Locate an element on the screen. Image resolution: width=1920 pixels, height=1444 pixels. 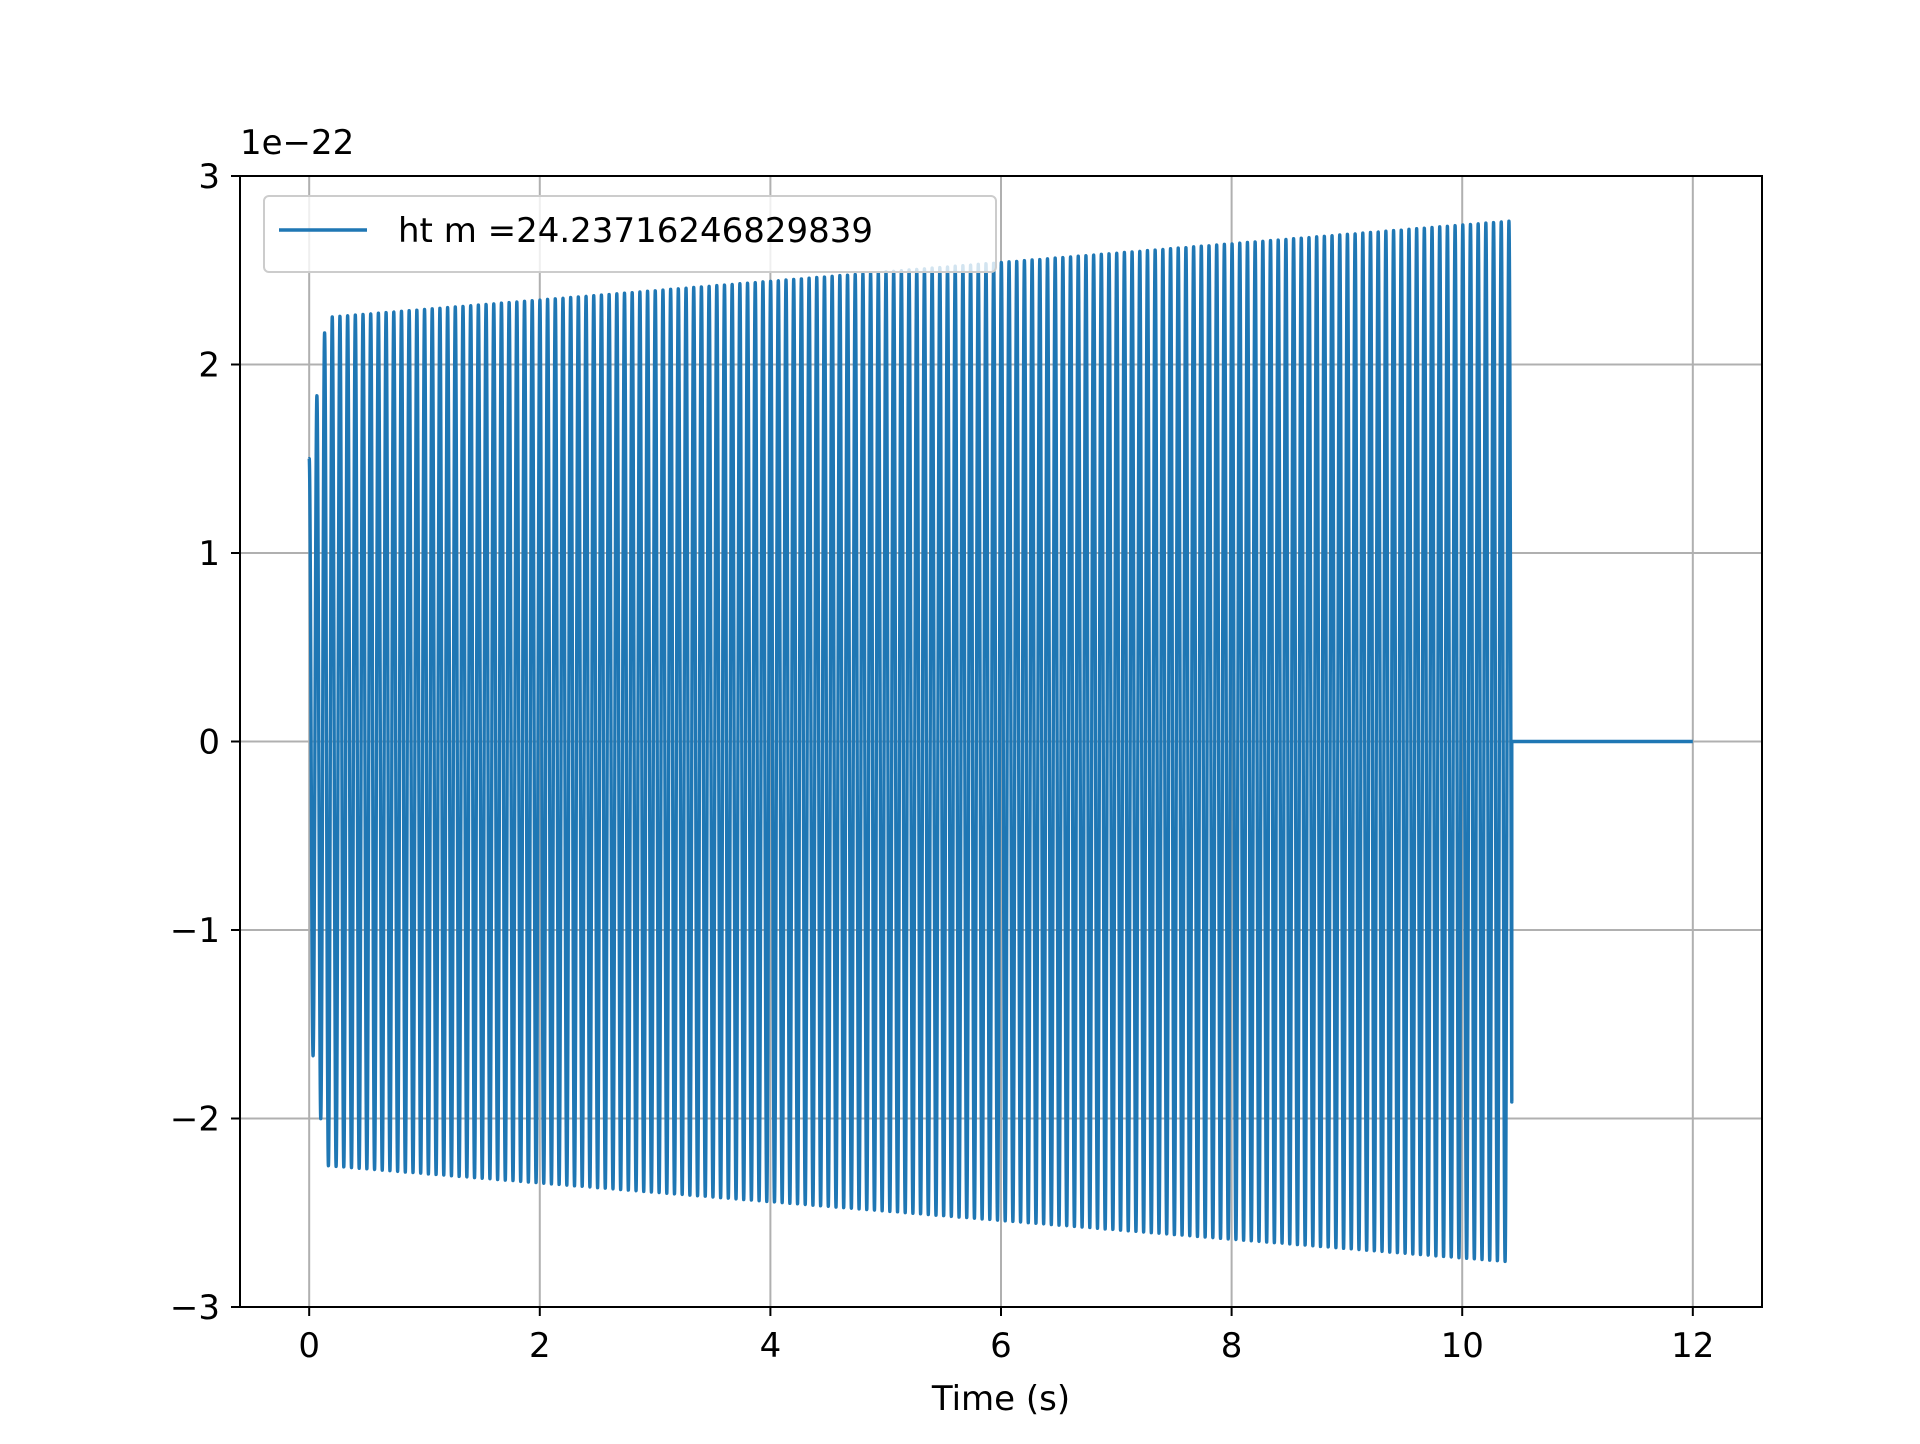
x-axis: 0 2 4 6 8 10 12 is located at coordinates (1006, 1336).